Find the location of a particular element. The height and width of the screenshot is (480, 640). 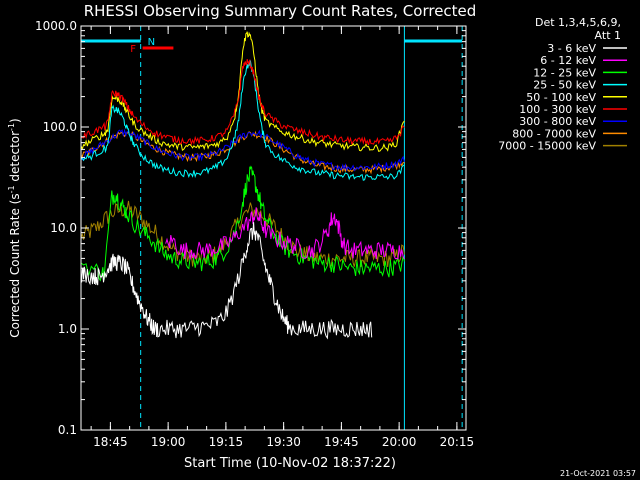

y-tick-label: 100.0 is located at coordinates (60, 127).